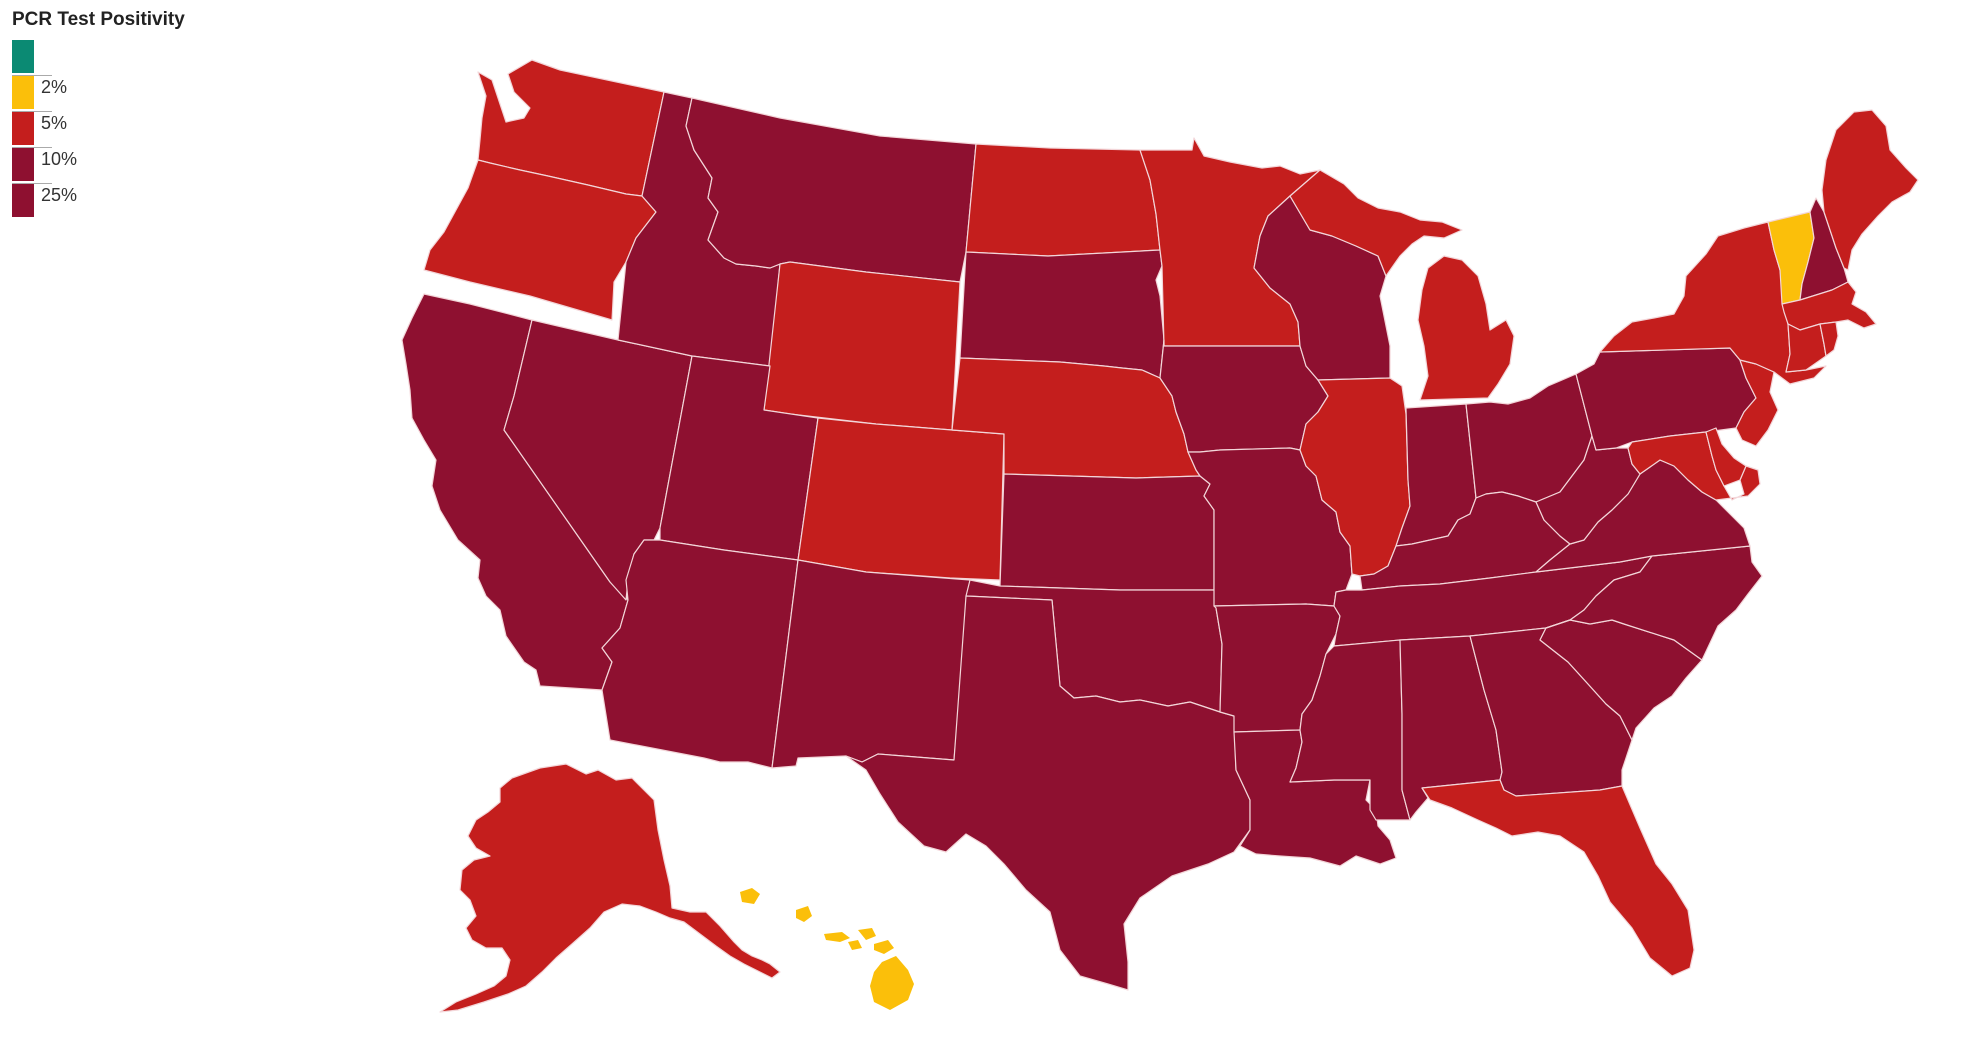 Image resolution: width=1982 pixels, height=1052 pixels. I want to click on state-CO, so click(901, 499).